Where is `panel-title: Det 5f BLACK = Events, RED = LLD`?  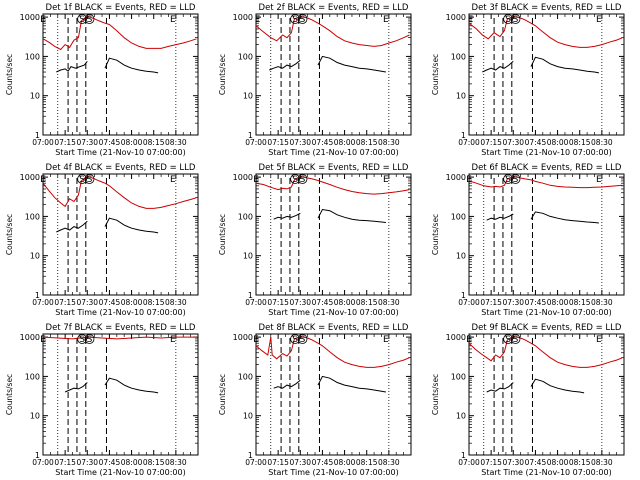
panel-title: Det 5f BLACK = Events, RED = LLD is located at coordinates (334, 168).